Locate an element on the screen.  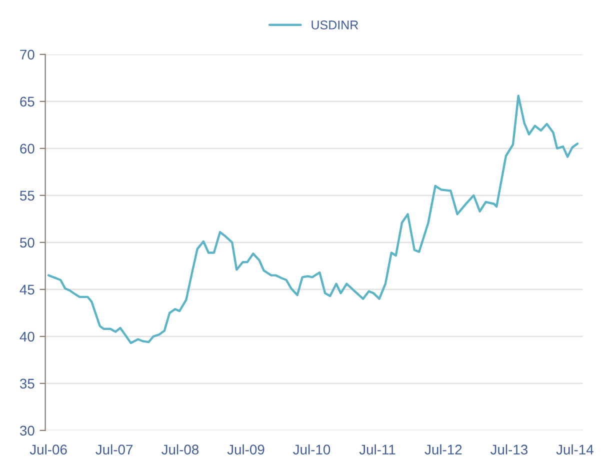
x-tick-label: Jul-11 is located at coordinates (377, 449).